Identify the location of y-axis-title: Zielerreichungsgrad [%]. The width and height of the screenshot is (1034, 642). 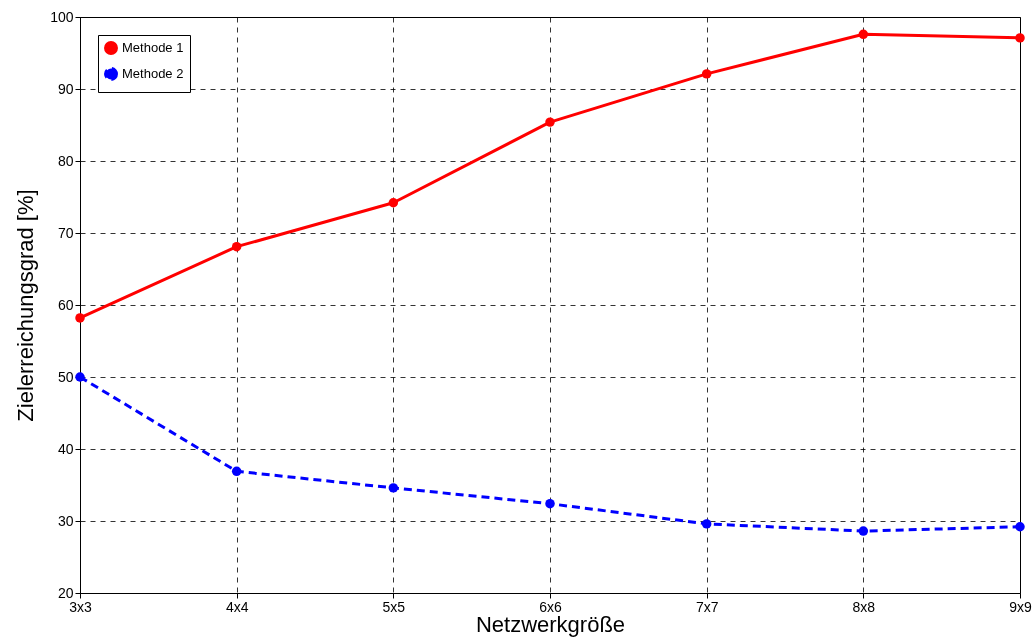
(26, 305).